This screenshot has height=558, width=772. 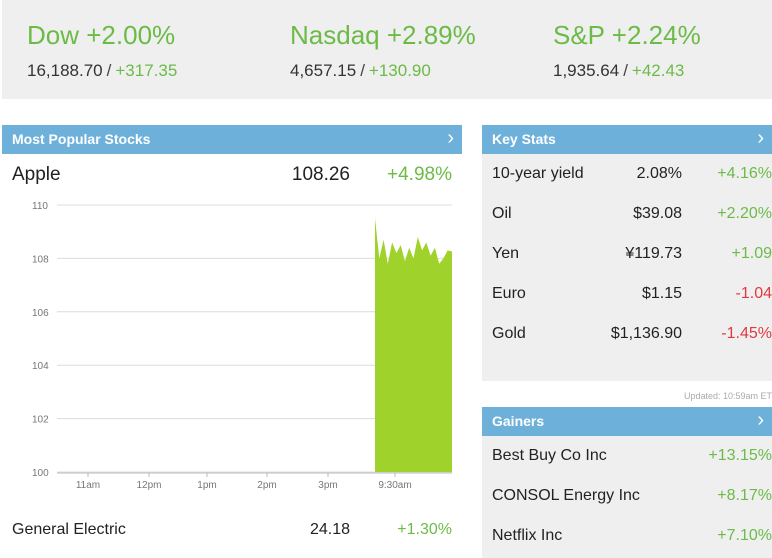 I want to click on stat-change: +2.20%, so click(x=744, y=213).